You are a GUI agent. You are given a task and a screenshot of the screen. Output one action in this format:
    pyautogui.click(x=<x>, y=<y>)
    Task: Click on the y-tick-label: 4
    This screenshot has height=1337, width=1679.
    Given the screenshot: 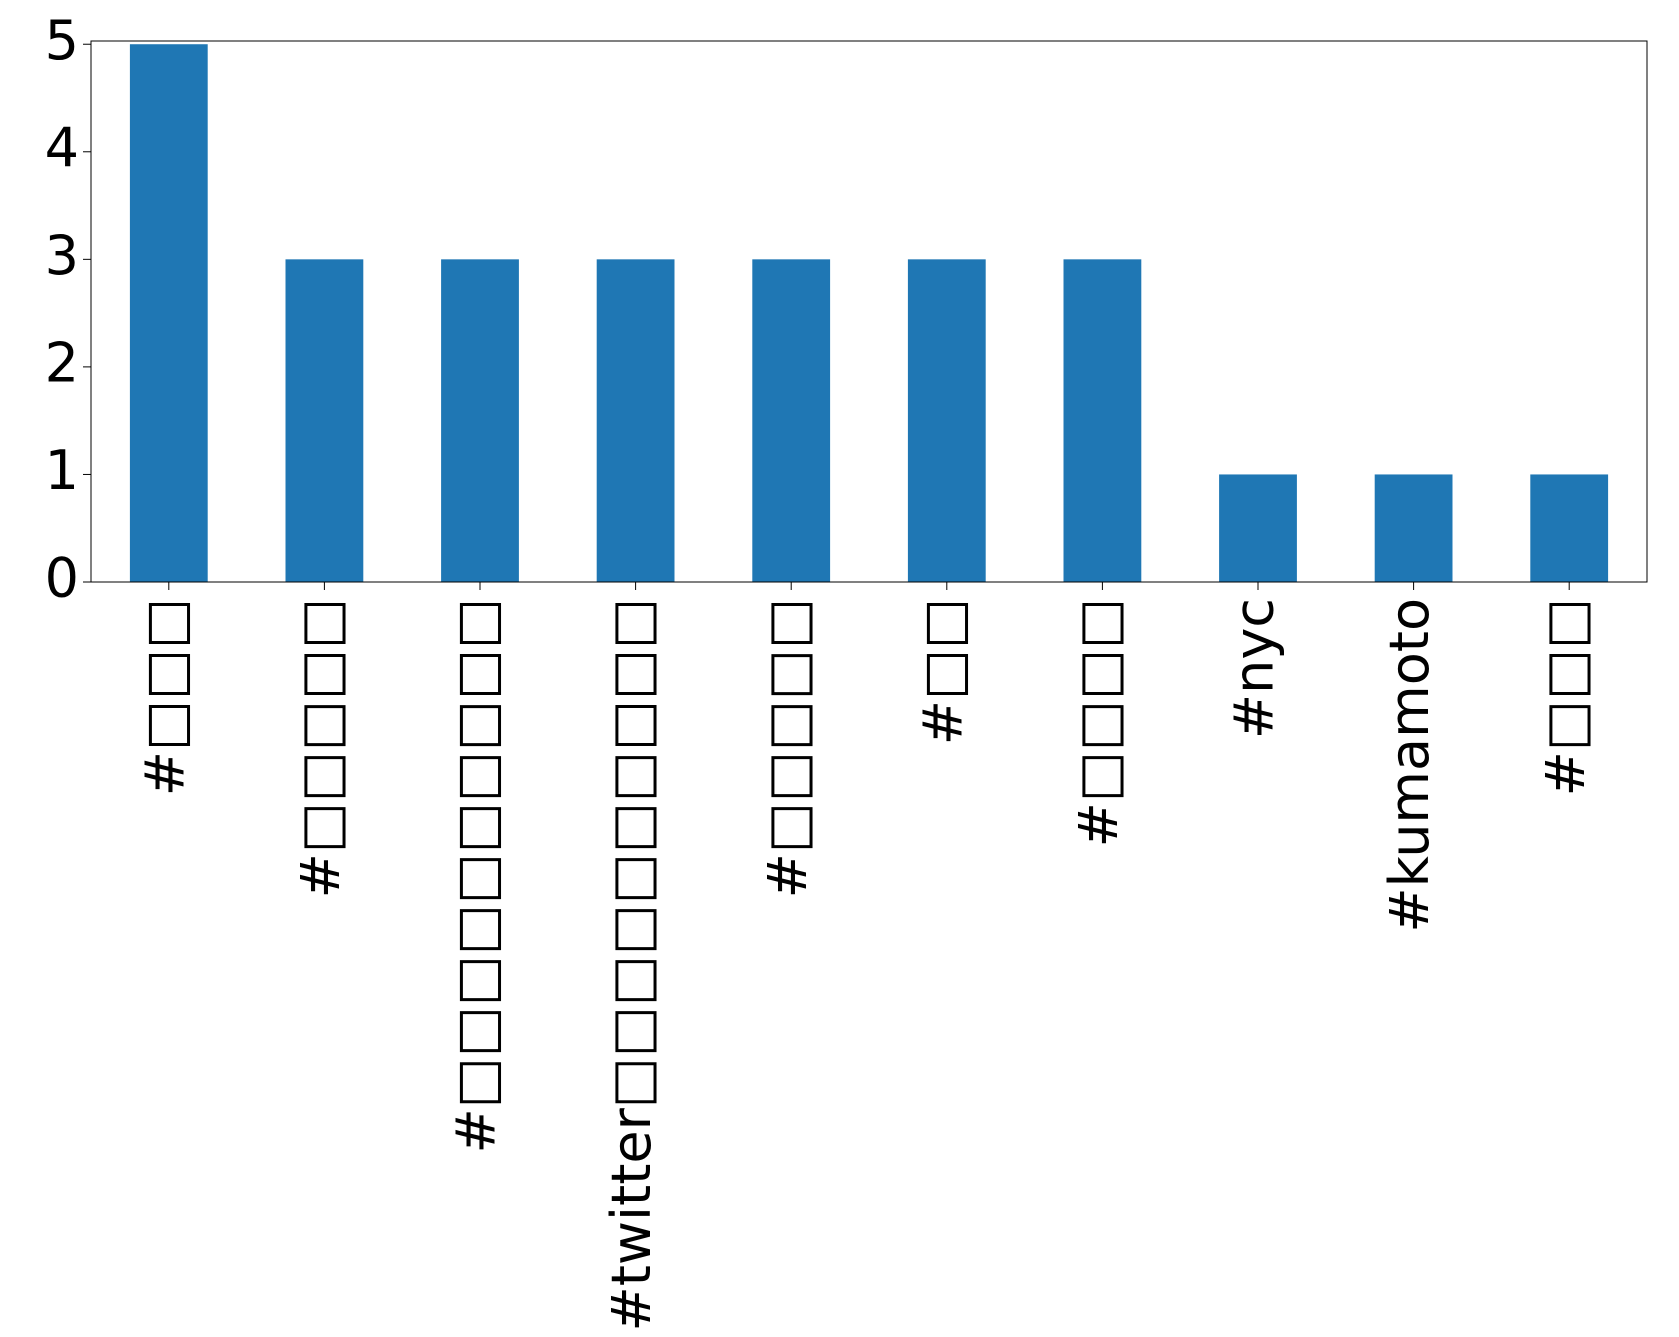 What is the action you would take?
    pyautogui.click(x=62, y=147)
    